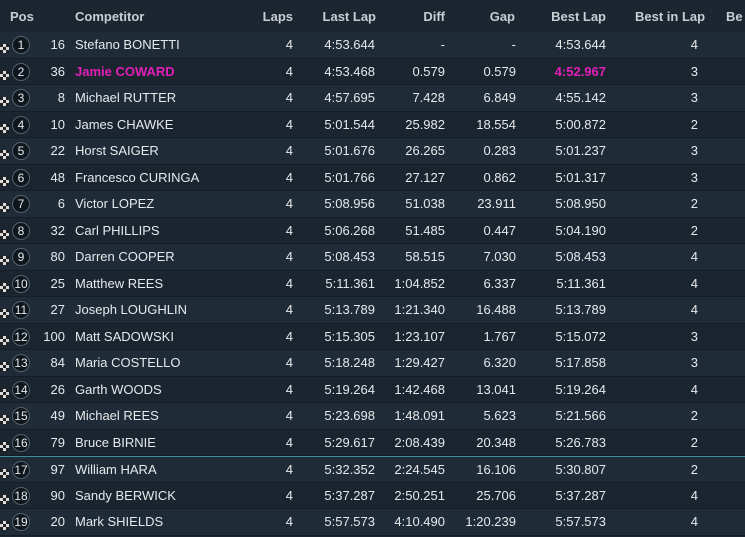 The image size is (745, 537). What do you see at coordinates (580, 177) in the screenshot?
I see `best-lap: 5:01.317` at bounding box center [580, 177].